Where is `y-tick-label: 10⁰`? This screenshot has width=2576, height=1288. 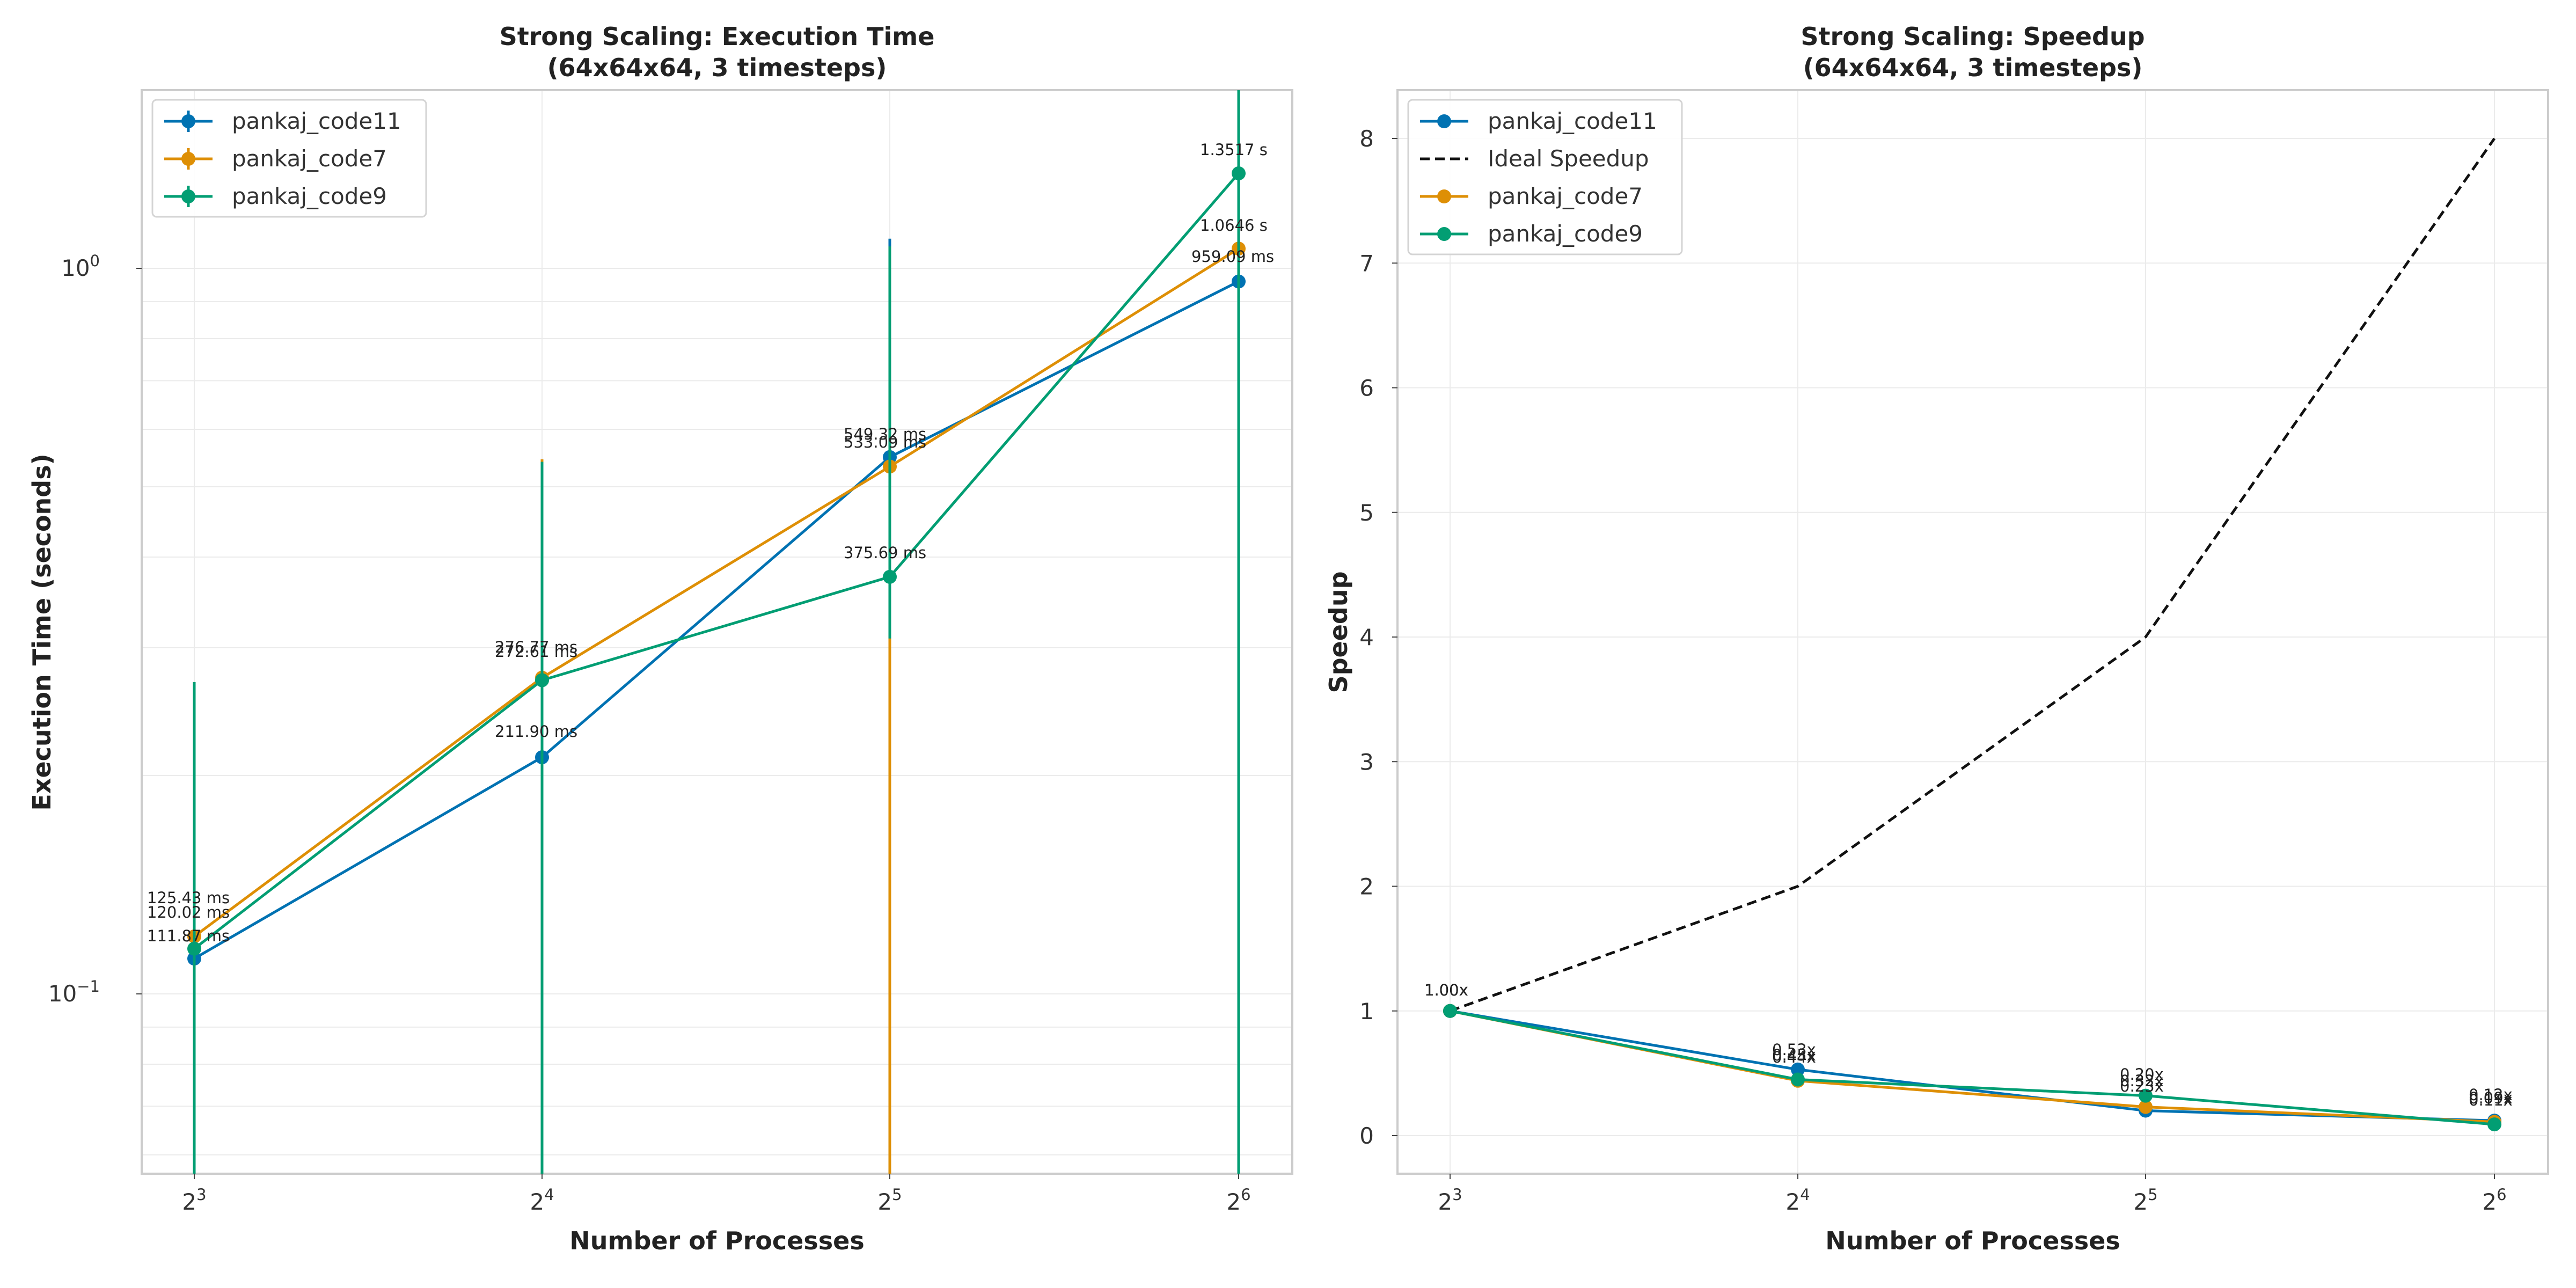
y-tick-label: 10⁰ is located at coordinates (80, 266).